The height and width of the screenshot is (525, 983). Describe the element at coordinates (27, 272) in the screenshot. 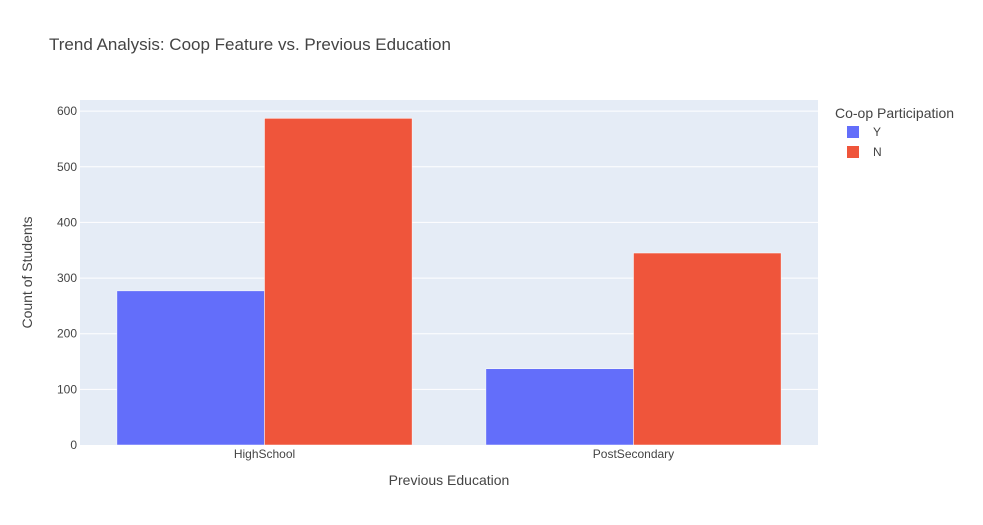

I see `y-axis-label: Count of Students` at that location.